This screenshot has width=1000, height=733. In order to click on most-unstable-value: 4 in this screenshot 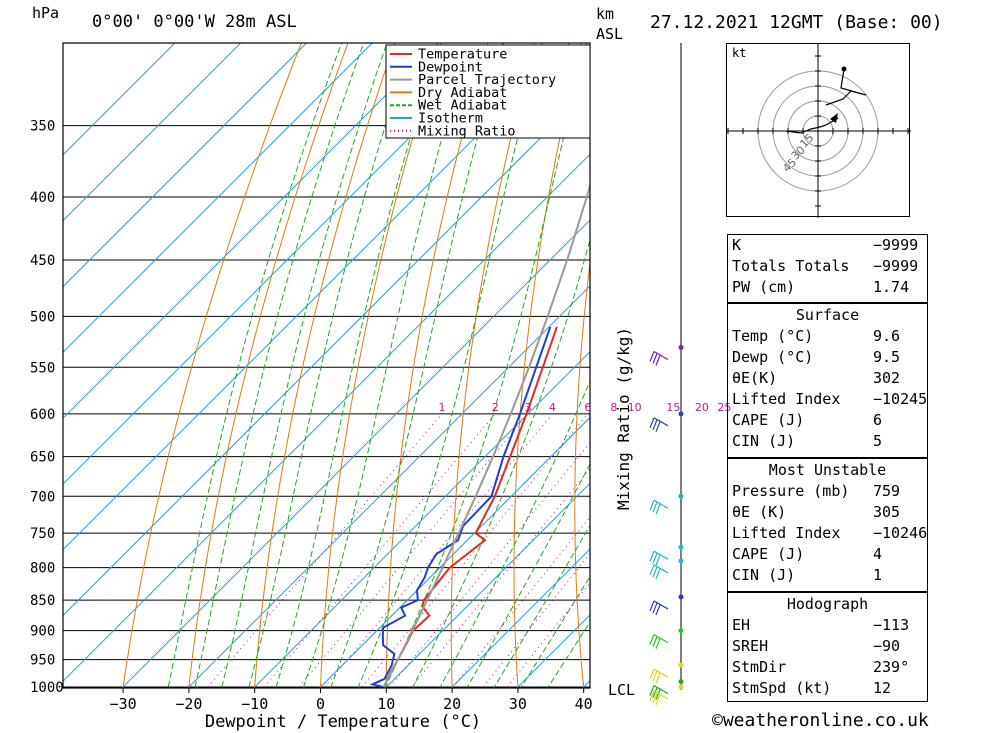, I will do `click(878, 554)`.